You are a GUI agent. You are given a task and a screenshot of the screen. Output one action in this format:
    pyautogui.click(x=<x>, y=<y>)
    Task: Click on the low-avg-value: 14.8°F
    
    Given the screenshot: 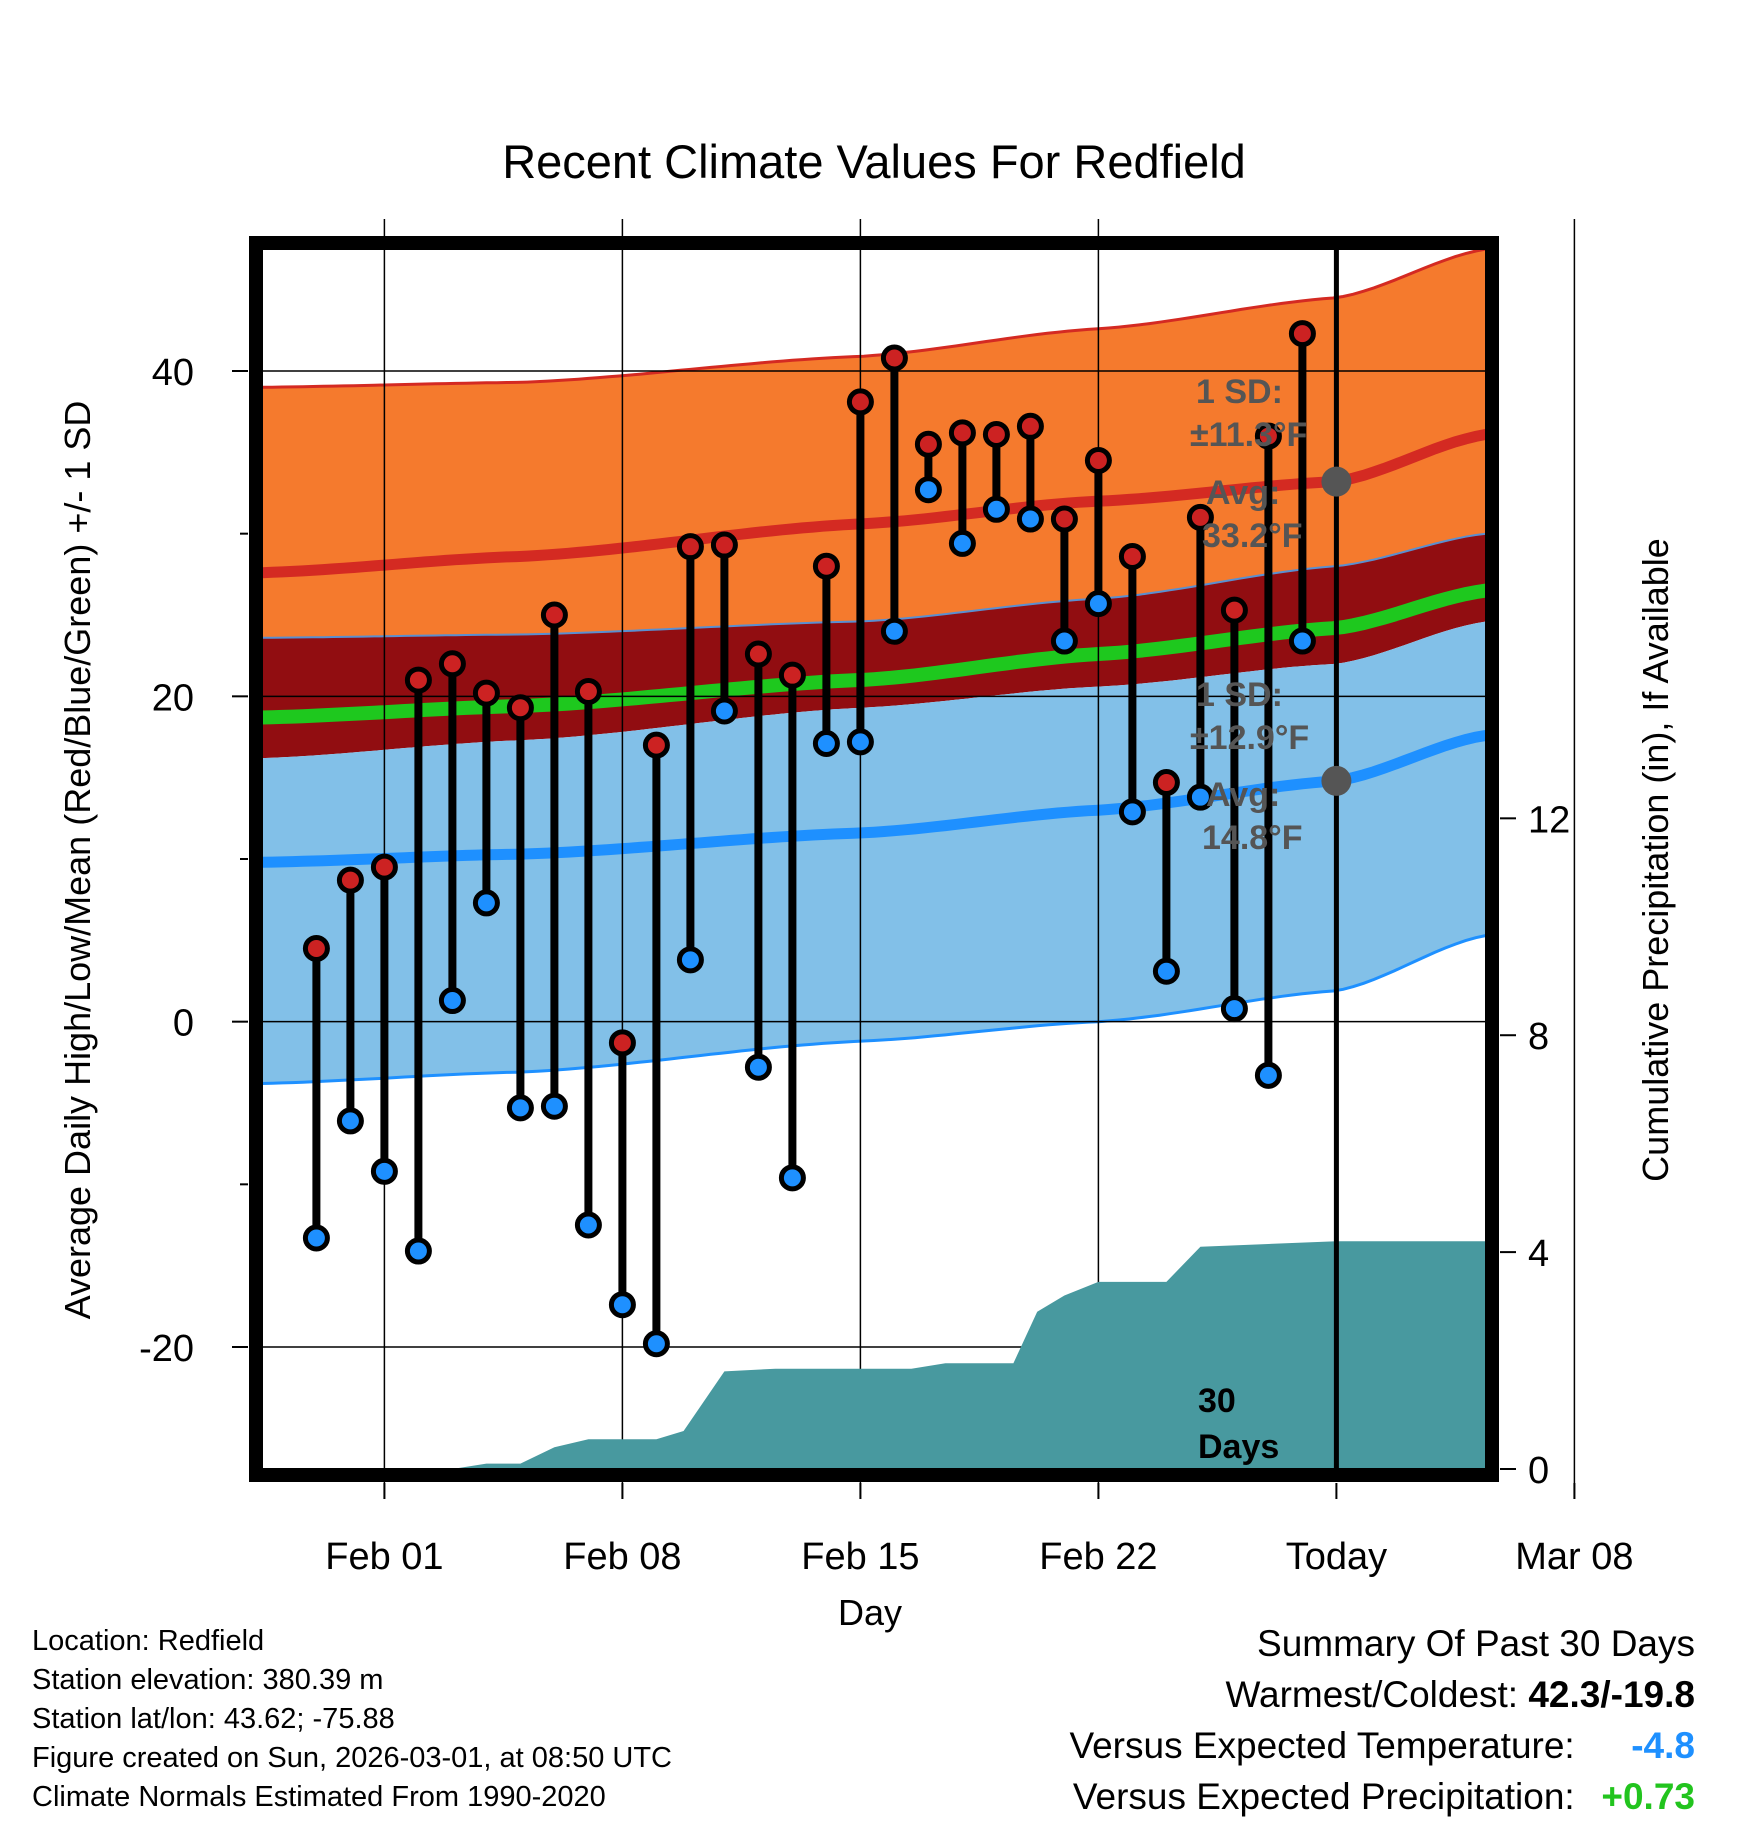 What is the action you would take?
    pyautogui.click(x=1252, y=838)
    